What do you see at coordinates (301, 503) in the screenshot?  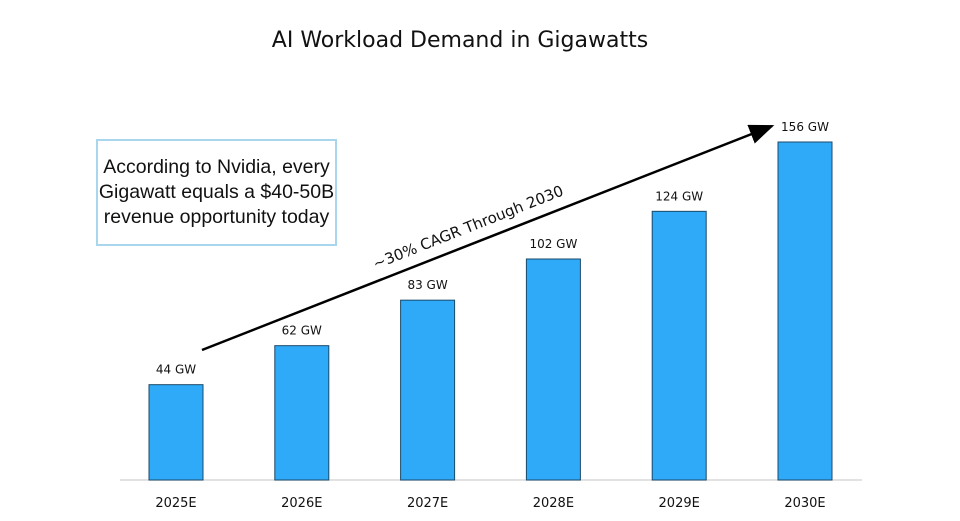 I see `x-tick-label: 2026E` at bounding box center [301, 503].